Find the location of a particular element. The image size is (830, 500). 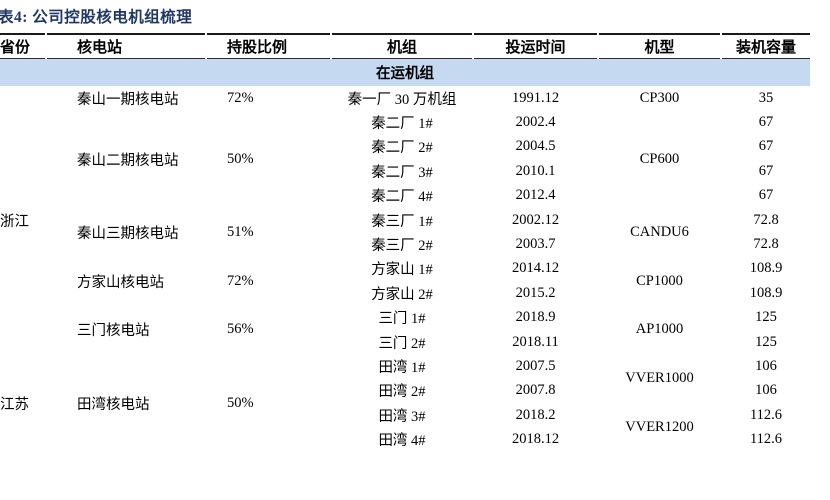

date-cell: 2018.2 is located at coordinates (535, 414).